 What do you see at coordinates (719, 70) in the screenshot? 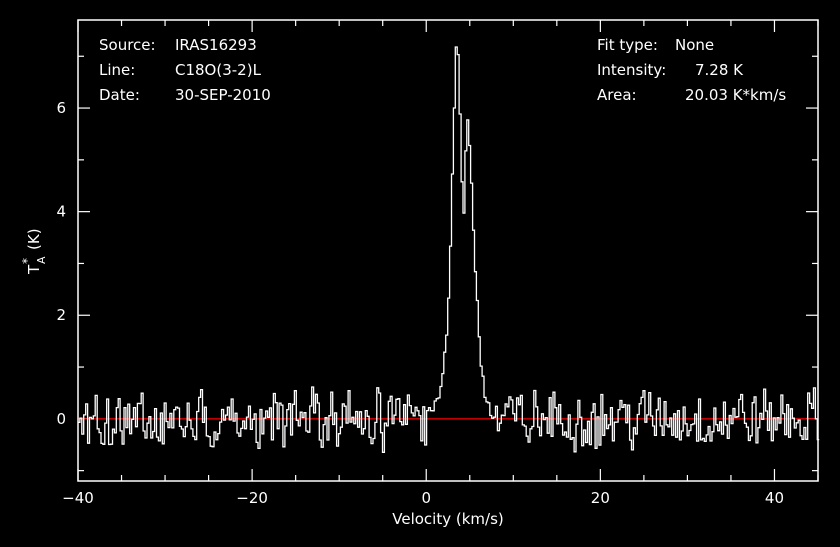
I see `intensity-value: 7.28 K` at bounding box center [719, 70].